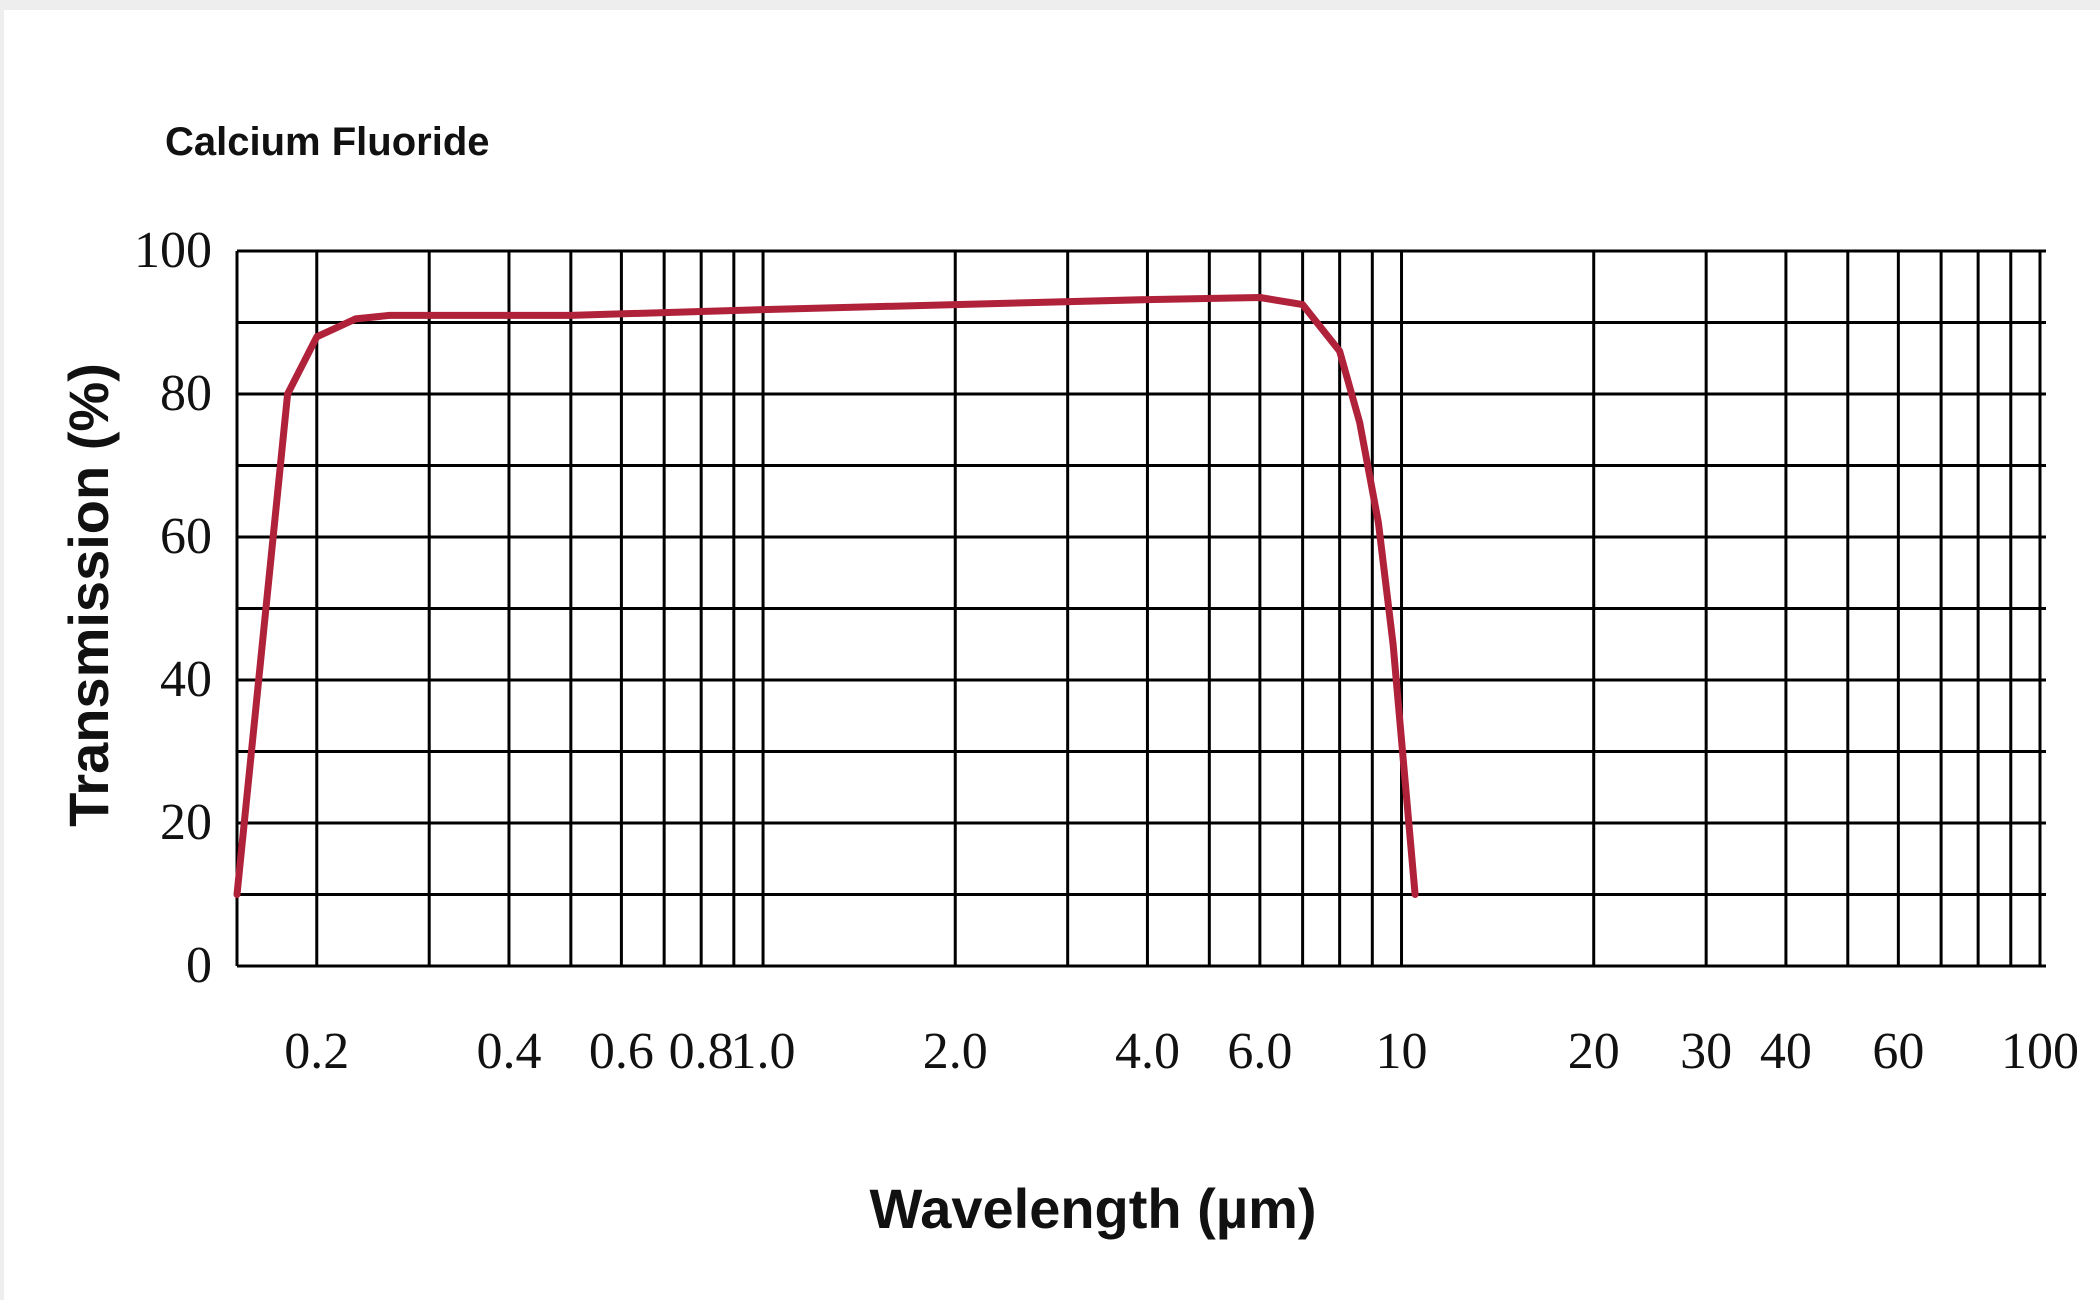 Image resolution: width=2100 pixels, height=1300 pixels. Describe the element at coordinates (186, 393) in the screenshot. I see `y-tick-label: 80` at that location.